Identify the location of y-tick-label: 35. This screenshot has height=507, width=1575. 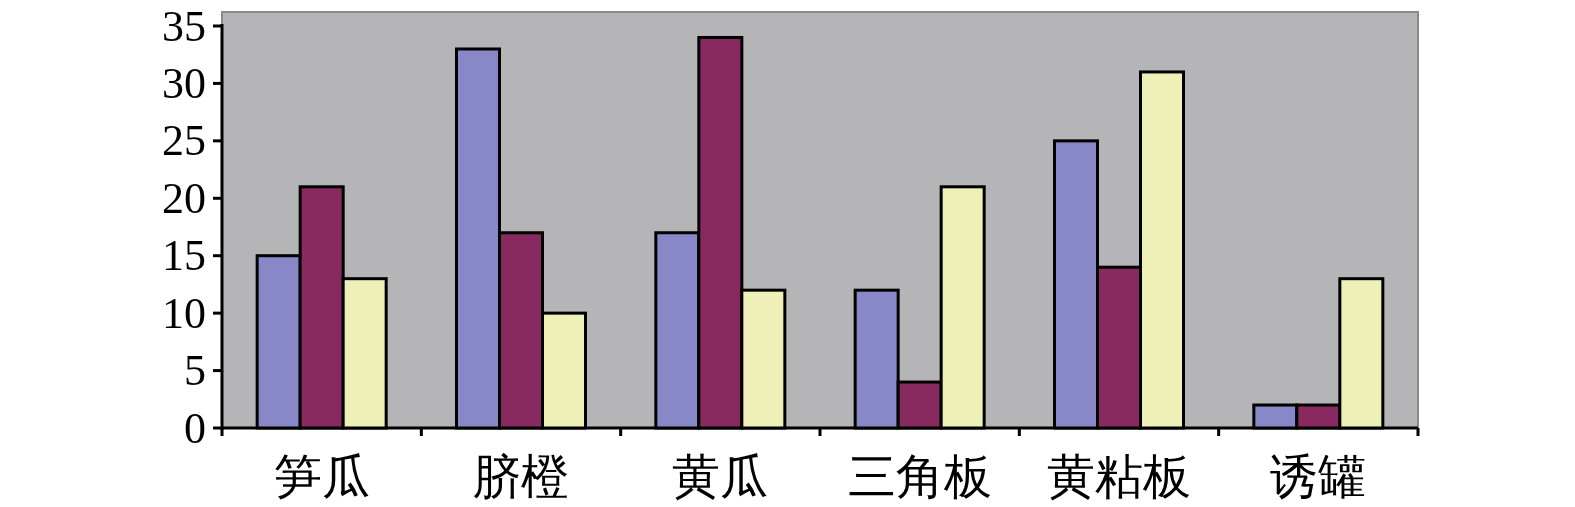
(184, 26).